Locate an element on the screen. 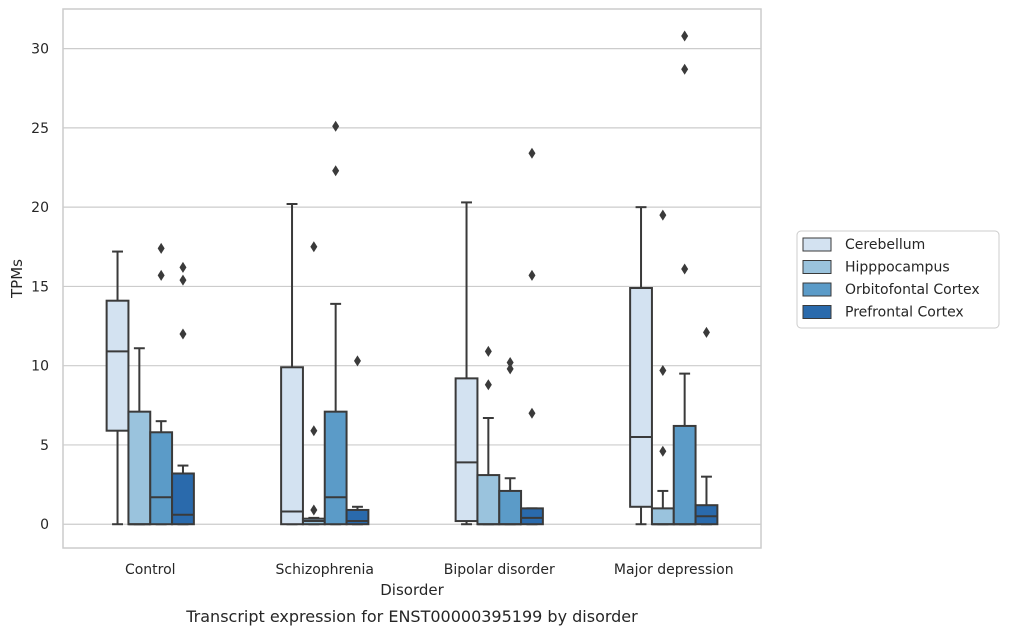 This screenshot has width=1009, height=634. x-axis-label: Disorder is located at coordinates (412, 590).